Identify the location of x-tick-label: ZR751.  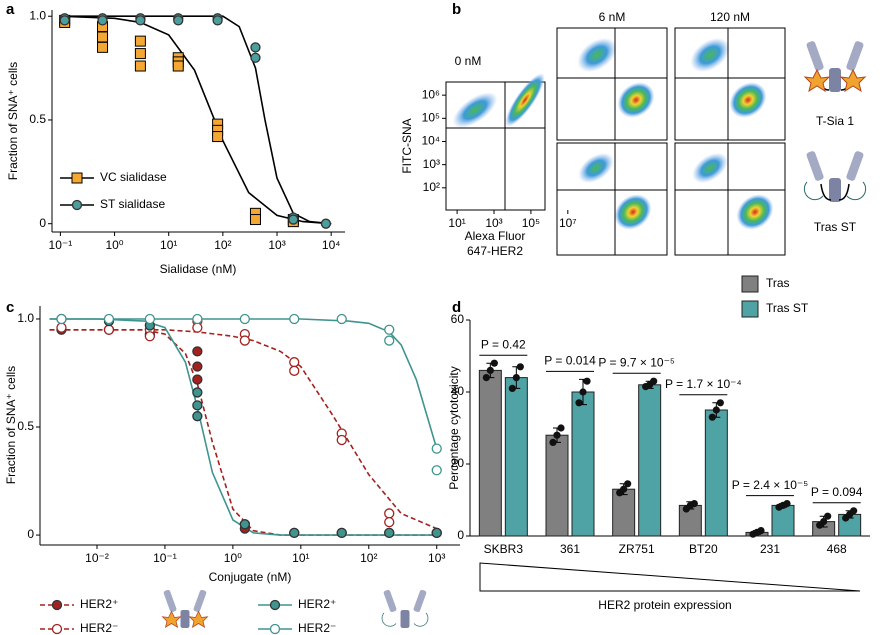
(637, 549).